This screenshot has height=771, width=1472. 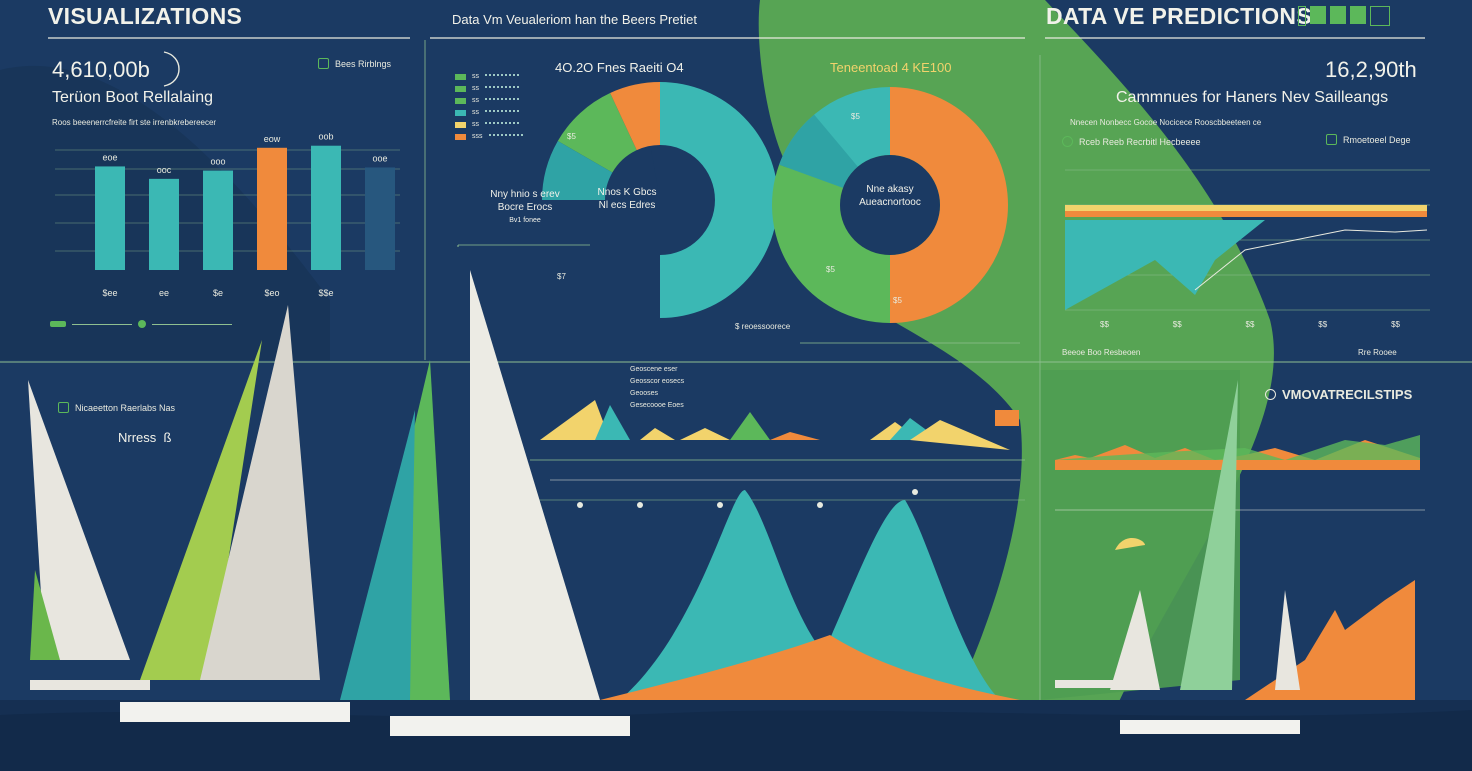 What do you see at coordinates (657, 381) in the screenshot?
I see `wave-legend-row: Geosscor eosecs` at bounding box center [657, 381].